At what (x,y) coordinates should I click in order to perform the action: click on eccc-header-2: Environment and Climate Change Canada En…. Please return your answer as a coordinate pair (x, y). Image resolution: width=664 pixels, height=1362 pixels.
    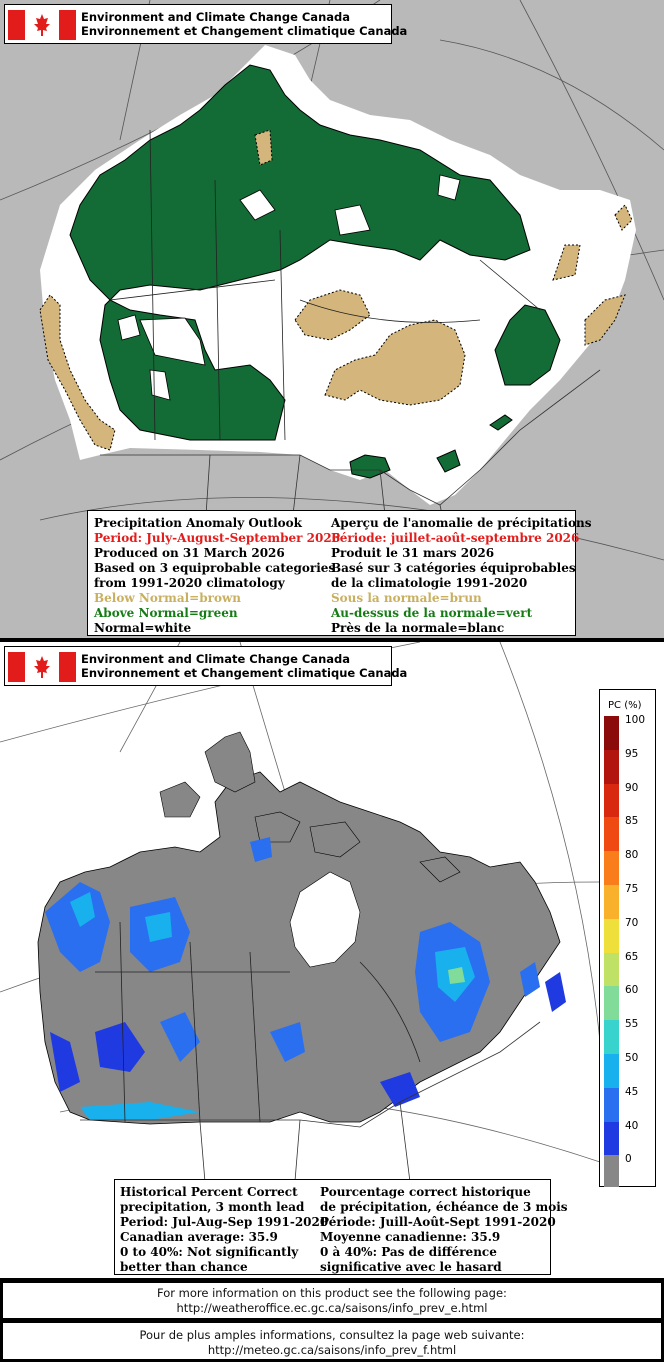
    Looking at the image, I should click on (205, 666).